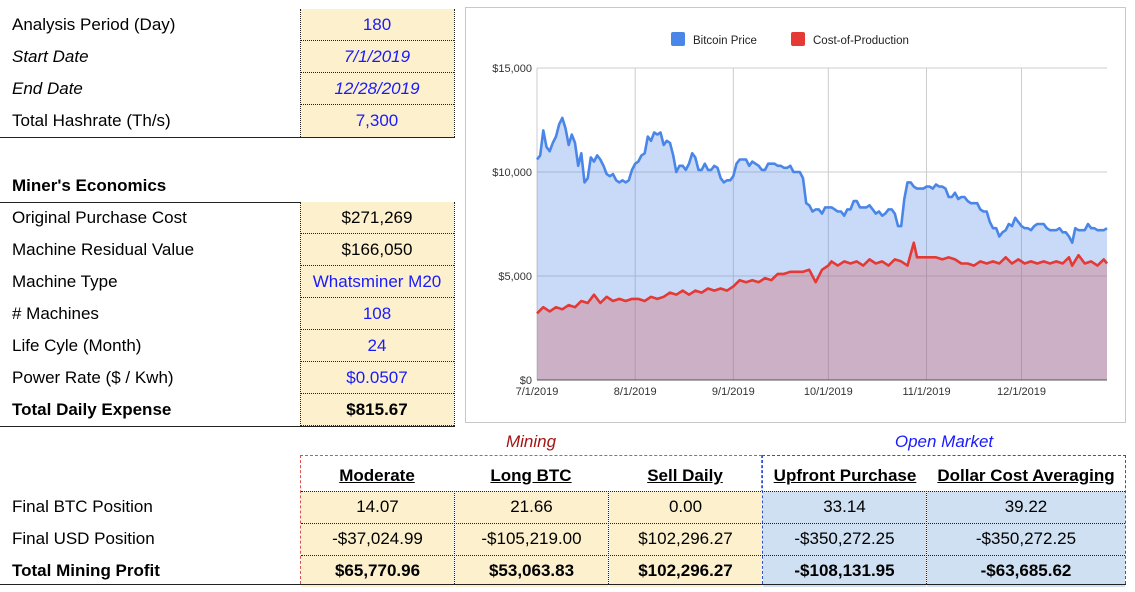 Image resolution: width=1135 pixels, height=592 pixels. What do you see at coordinates (512, 173) in the screenshot?
I see `y-tick-label: $10,000` at bounding box center [512, 173].